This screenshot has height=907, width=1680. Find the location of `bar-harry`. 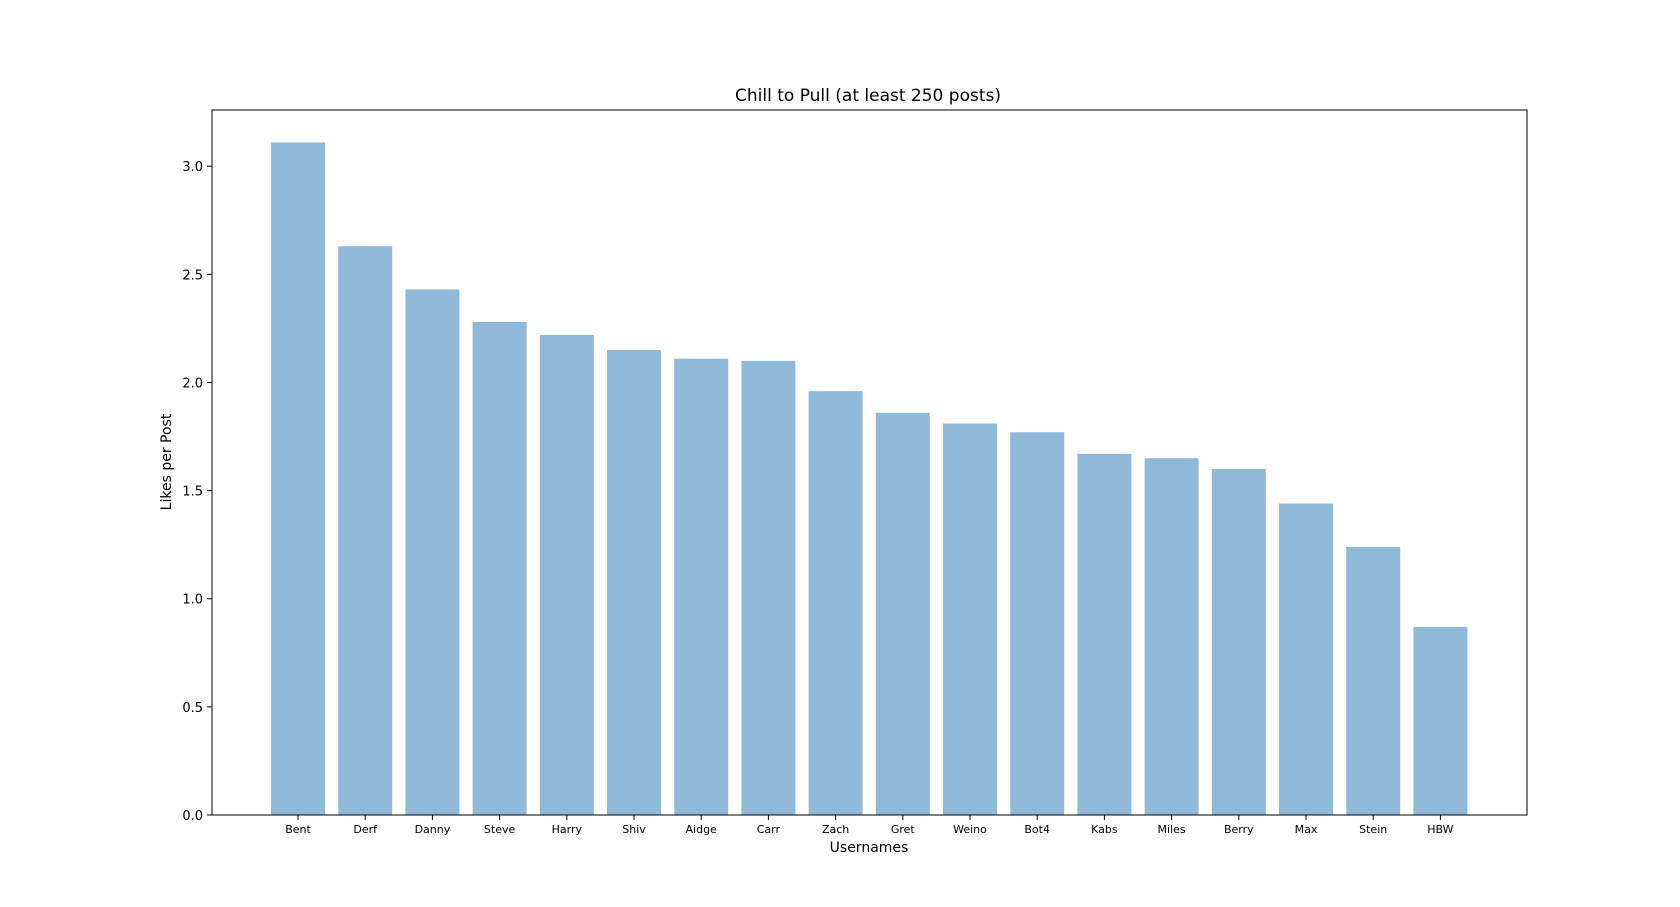

bar-harry is located at coordinates (566, 574).